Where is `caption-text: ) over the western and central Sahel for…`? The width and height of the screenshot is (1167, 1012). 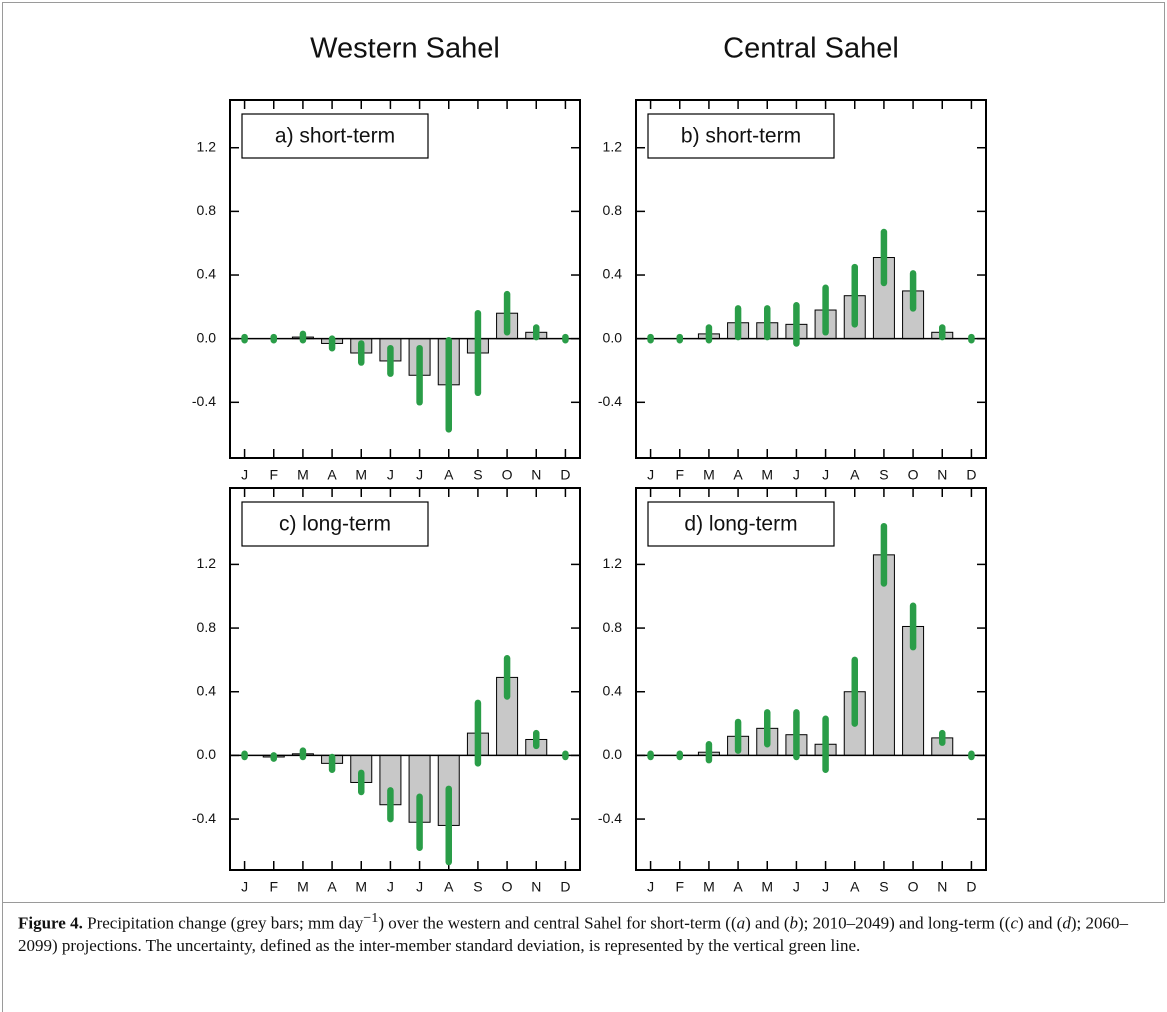 caption-text: ) over the western and central Sahel for… is located at coordinates (557, 923).